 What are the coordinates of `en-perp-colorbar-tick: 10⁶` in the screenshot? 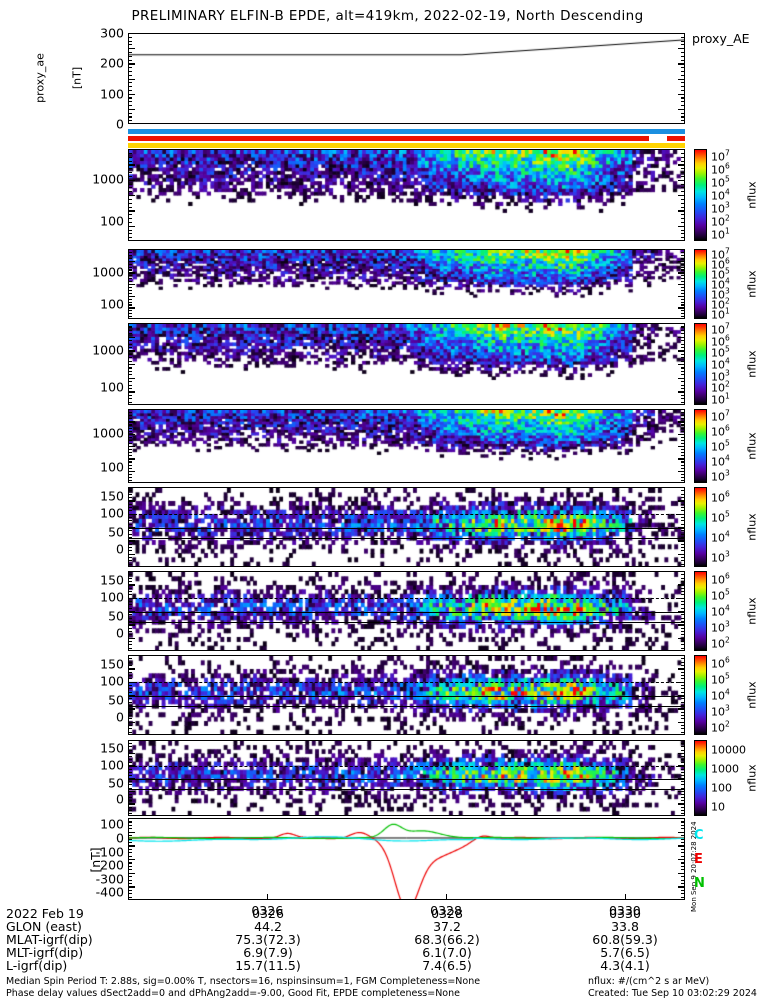 It's located at (720, 340).